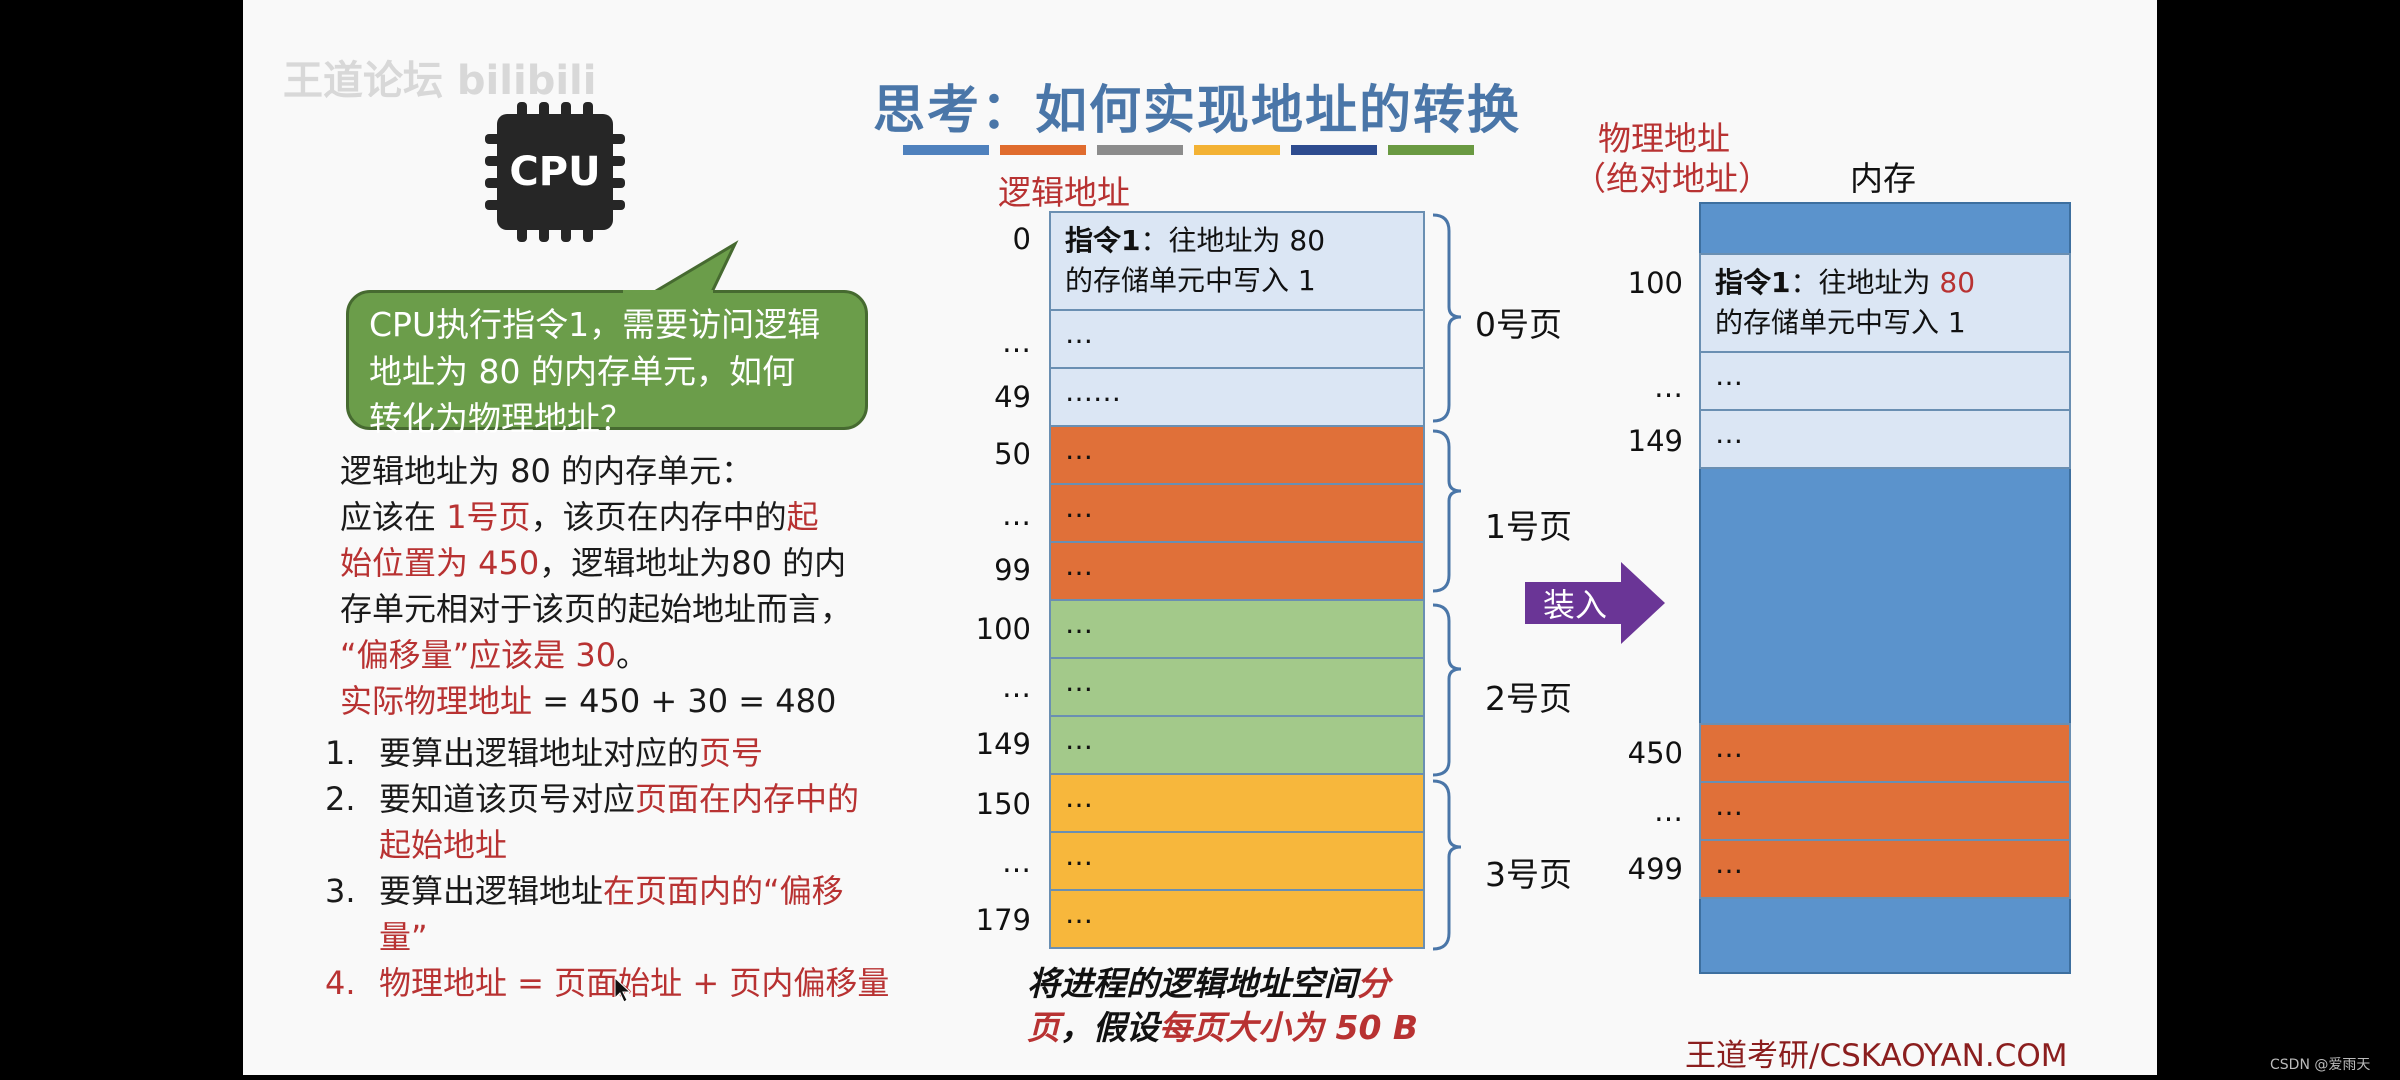 The width and height of the screenshot is (2400, 1080). Describe the element at coordinates (1575, 605) in the screenshot. I see `load-arrow-label: 装入` at that location.